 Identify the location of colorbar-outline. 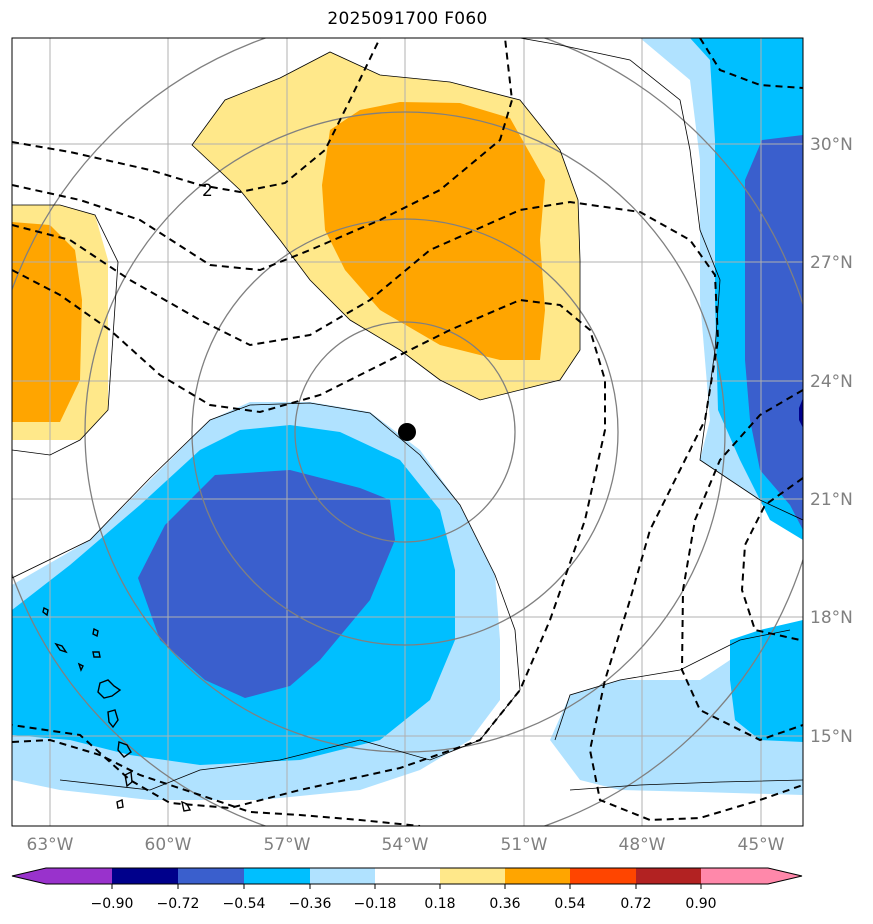
(407, 876).